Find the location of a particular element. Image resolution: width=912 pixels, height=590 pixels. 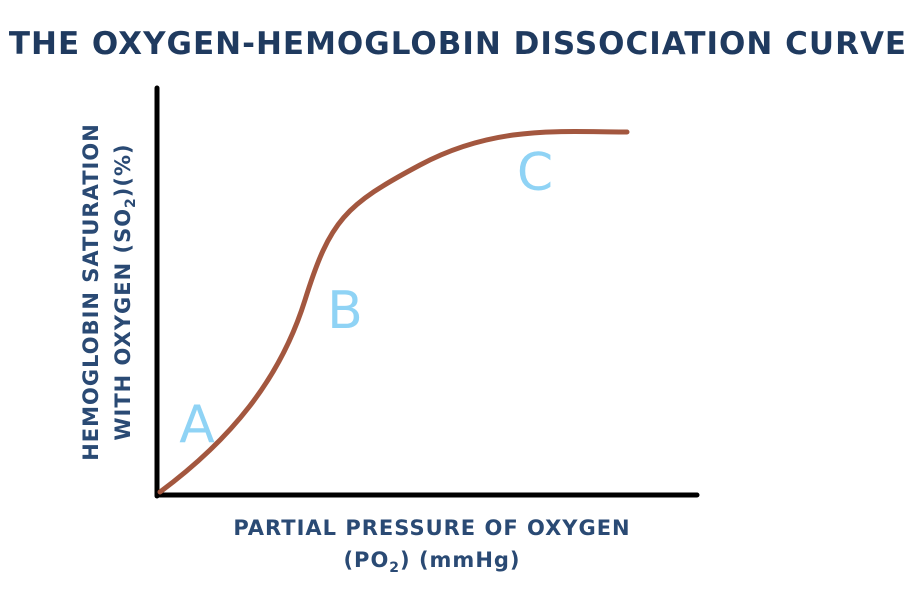

label-text: (PO is located at coordinates (366, 560).